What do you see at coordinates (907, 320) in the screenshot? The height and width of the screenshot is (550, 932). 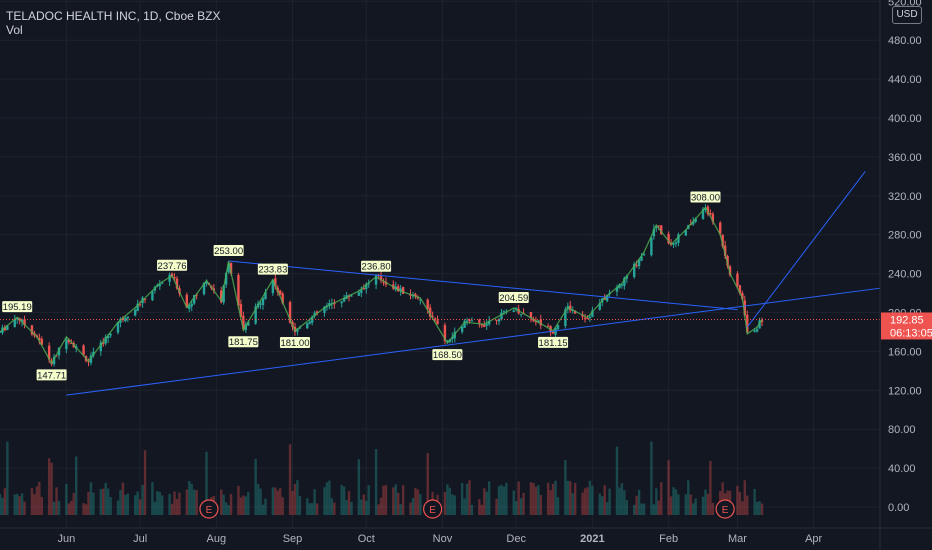 I see `last-price-label: 192.85` at bounding box center [907, 320].